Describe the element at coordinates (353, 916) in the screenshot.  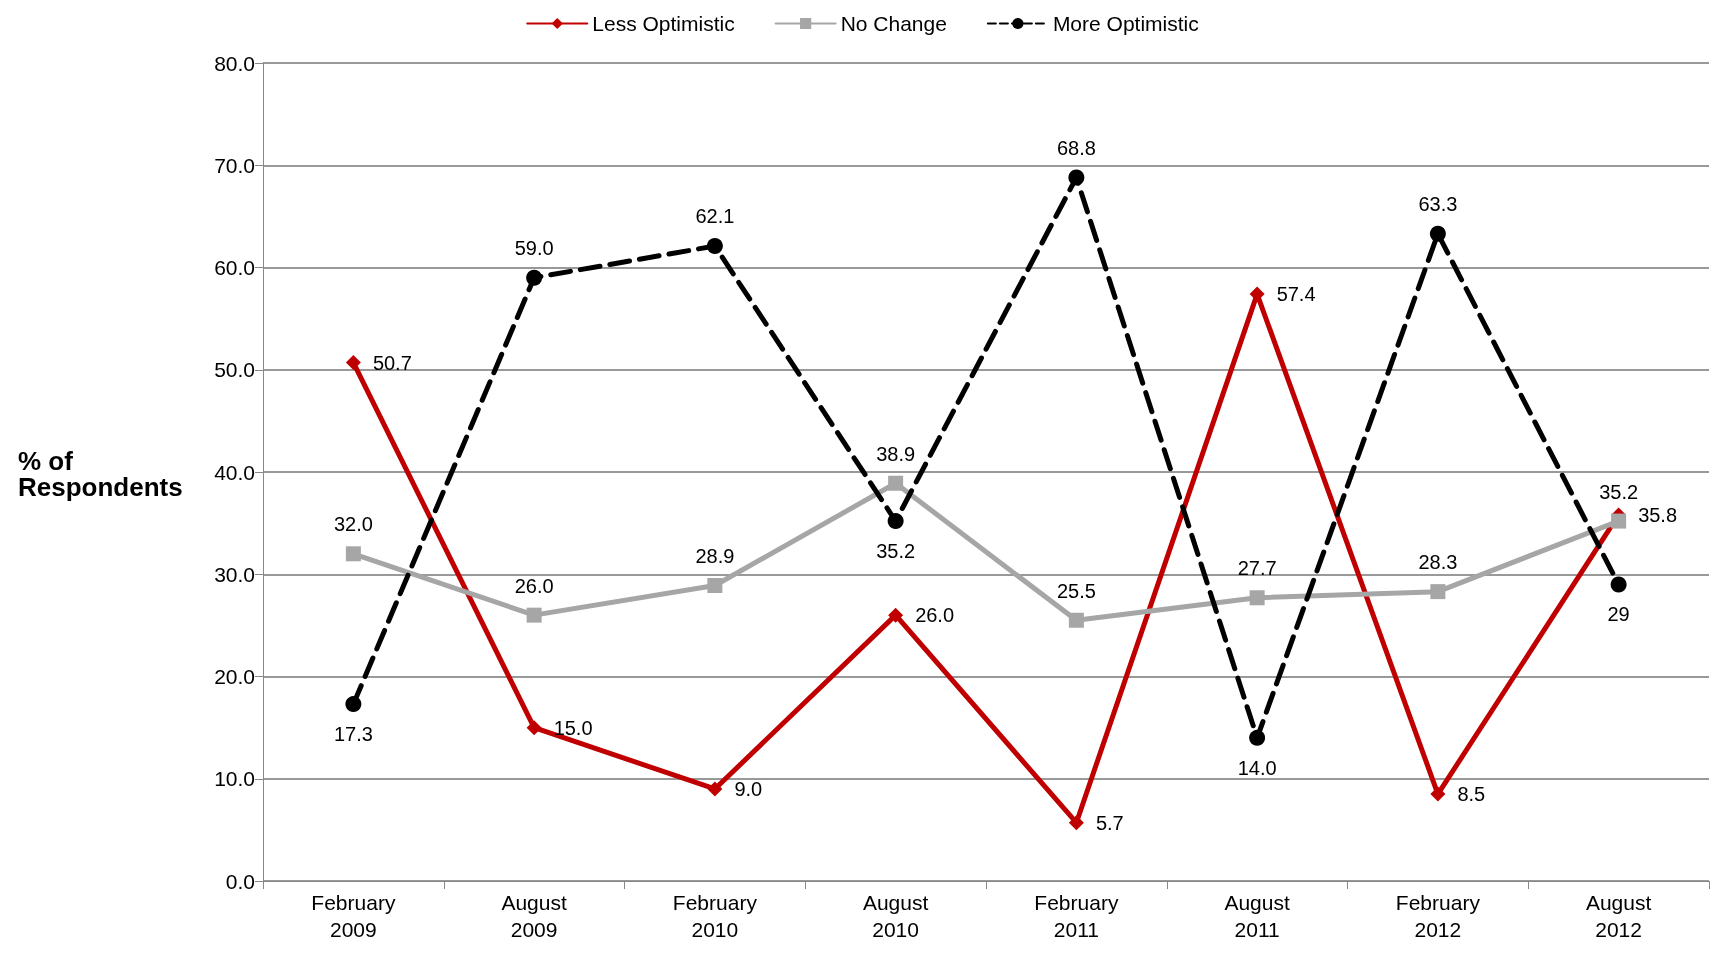
I see `x-tick-label: February 2009` at that location.